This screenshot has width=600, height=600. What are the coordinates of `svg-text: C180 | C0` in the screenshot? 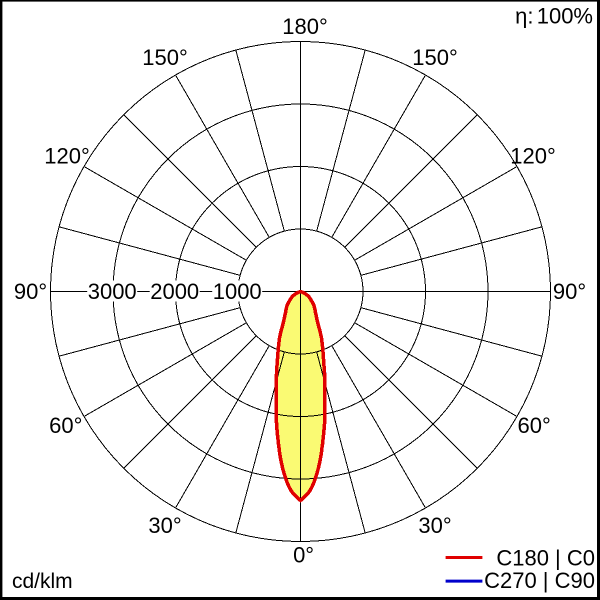 It's located at (545, 557).